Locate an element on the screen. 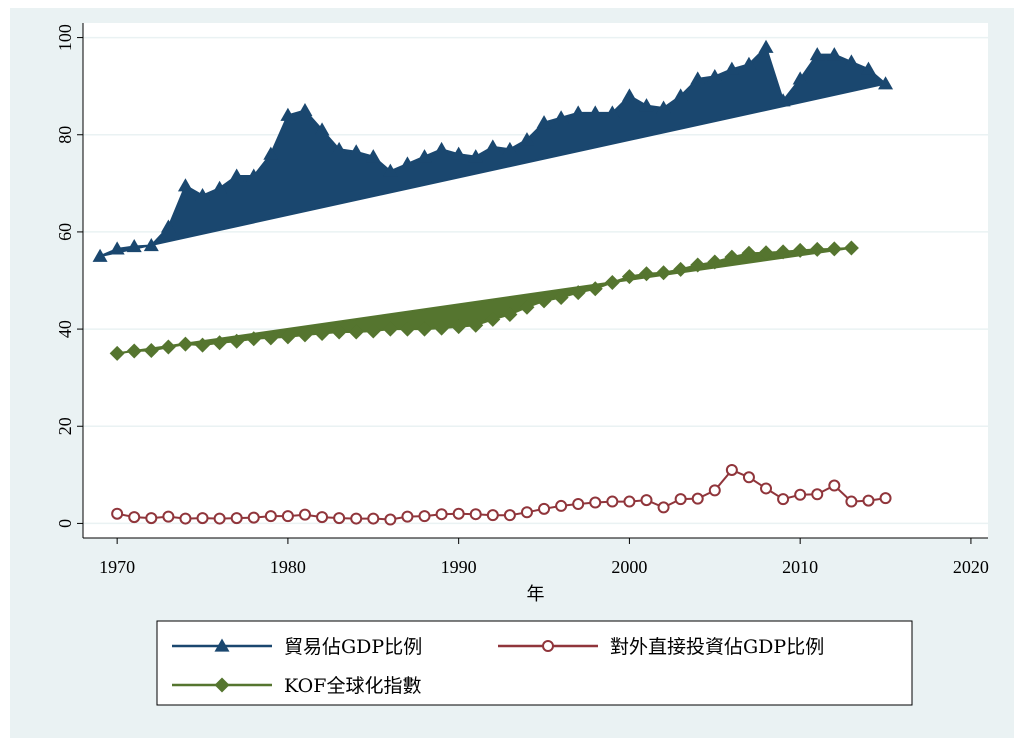  legend-item: 貿易佔GDP比例 is located at coordinates (297, 647).